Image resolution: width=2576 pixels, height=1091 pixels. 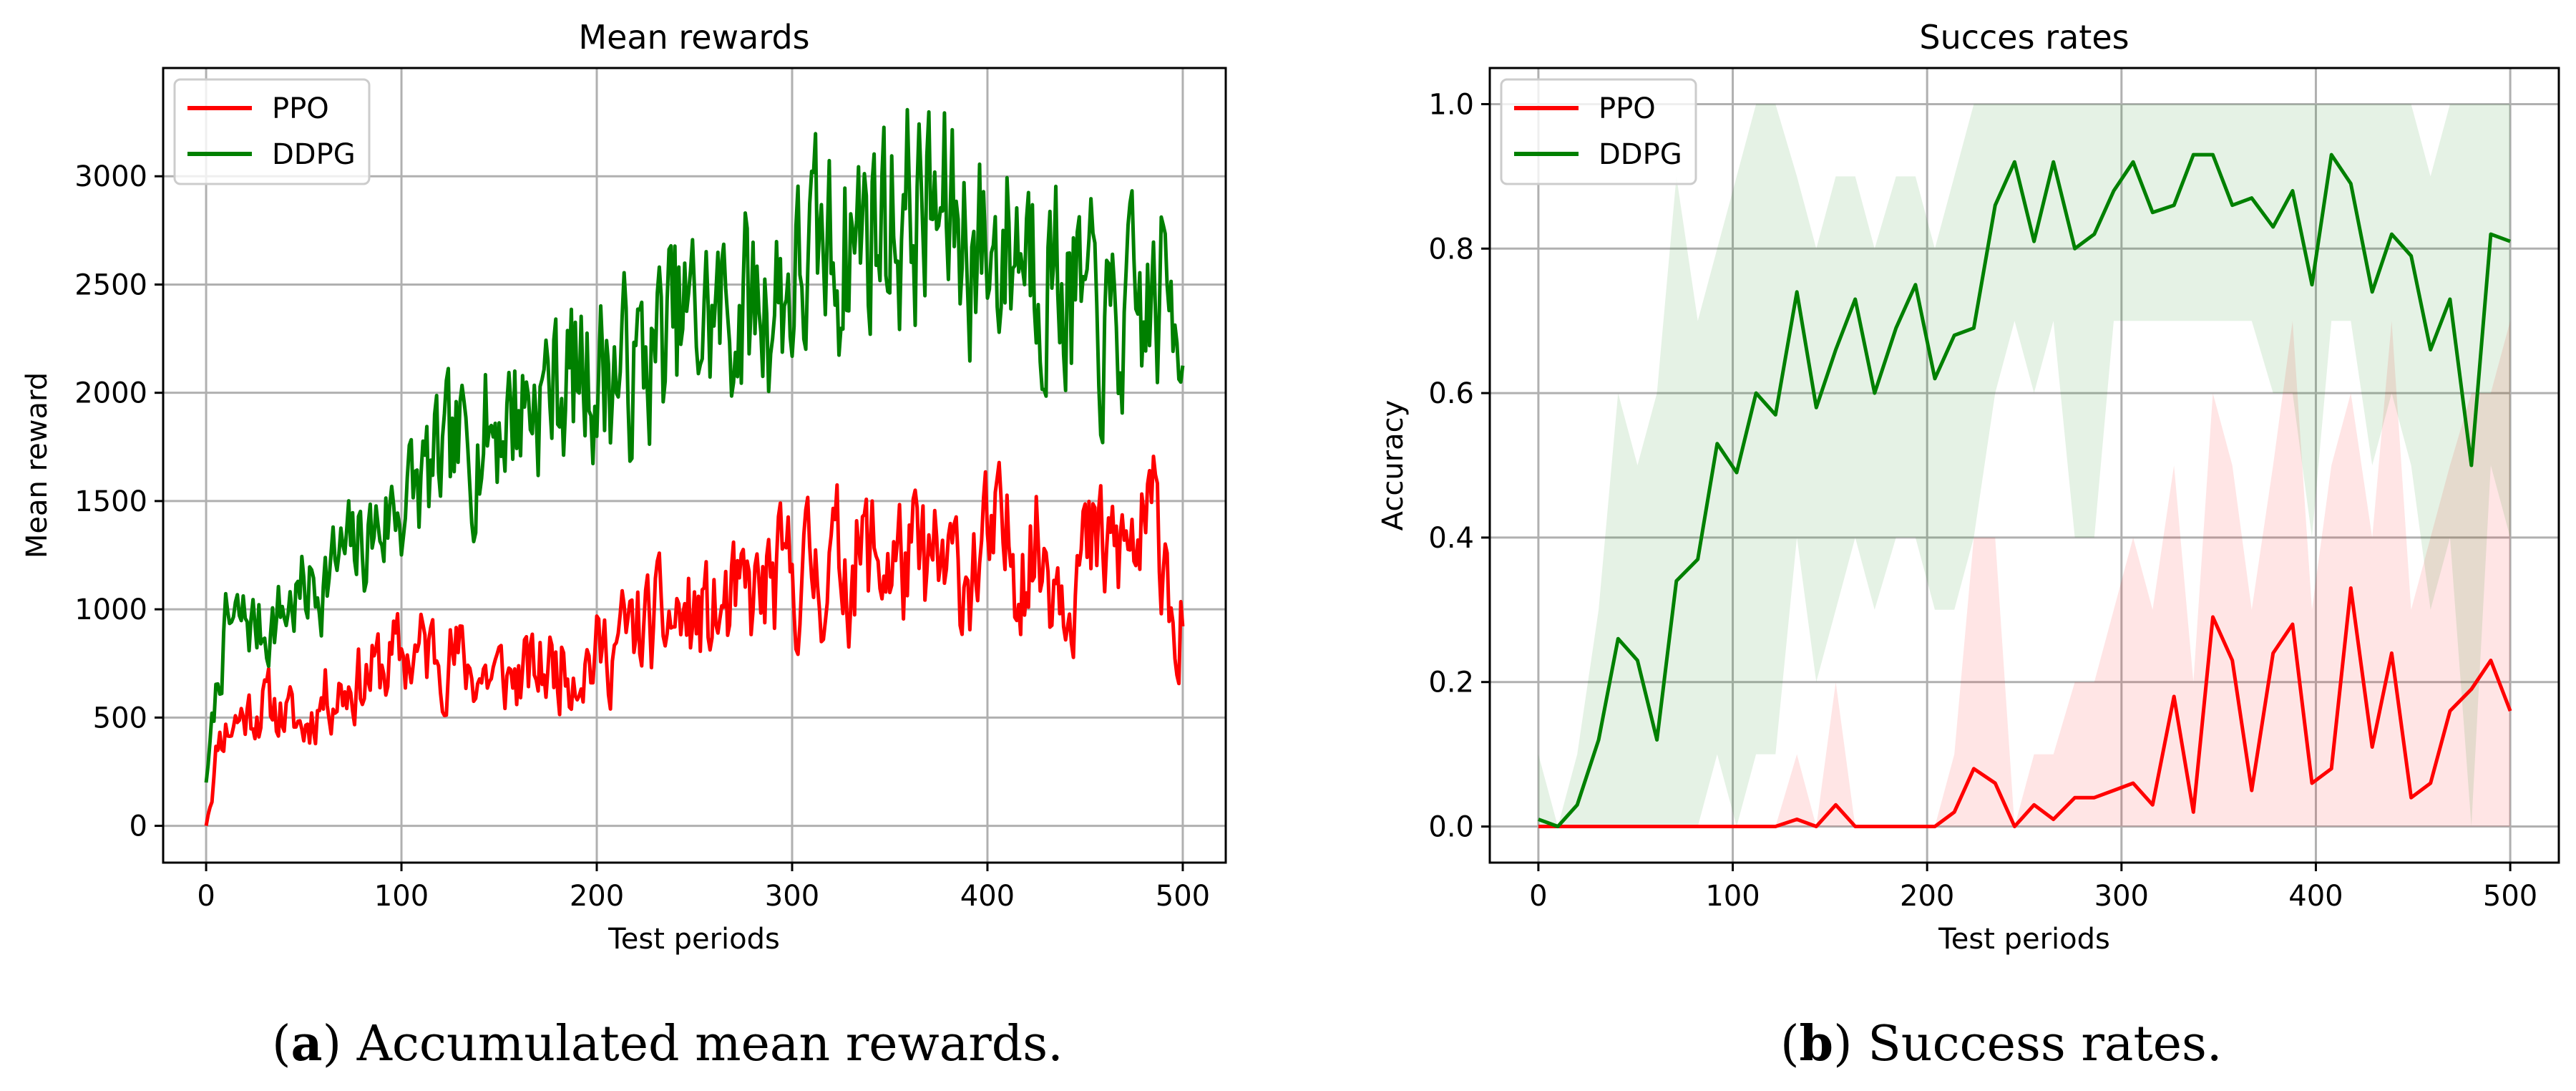 What do you see at coordinates (37, 465) in the screenshot?
I see `y-axis-label: Mean reward` at bounding box center [37, 465].